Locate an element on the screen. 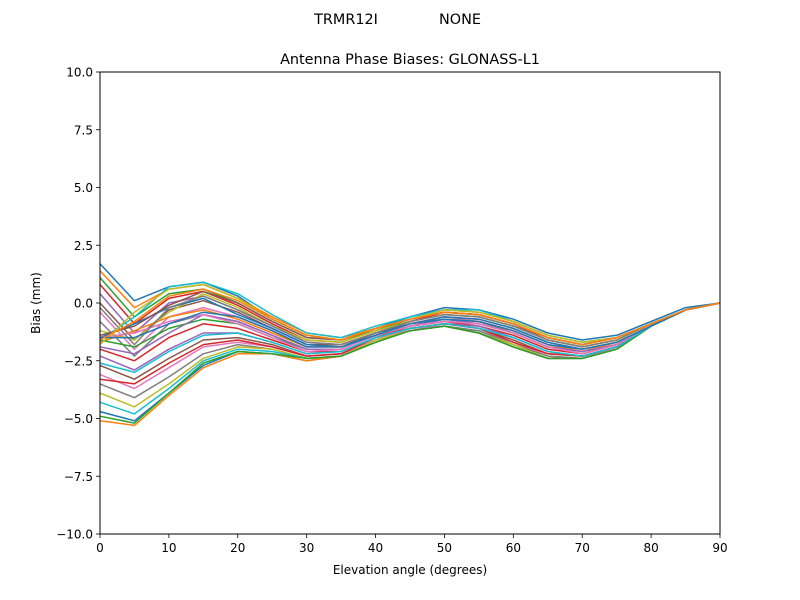  x-axis-label: Elevation angle (degrees) is located at coordinates (410, 570).